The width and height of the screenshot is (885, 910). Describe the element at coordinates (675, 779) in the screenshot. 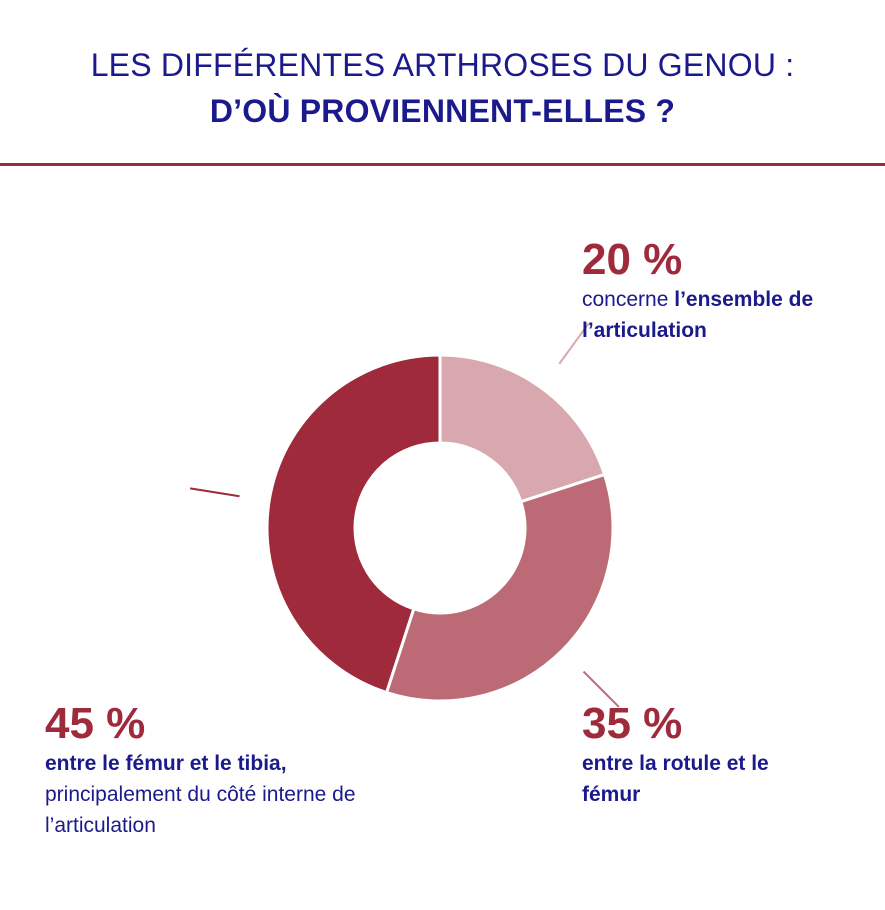

I see `slice-35-text-bold: entre la rotule et le fémur` at that location.